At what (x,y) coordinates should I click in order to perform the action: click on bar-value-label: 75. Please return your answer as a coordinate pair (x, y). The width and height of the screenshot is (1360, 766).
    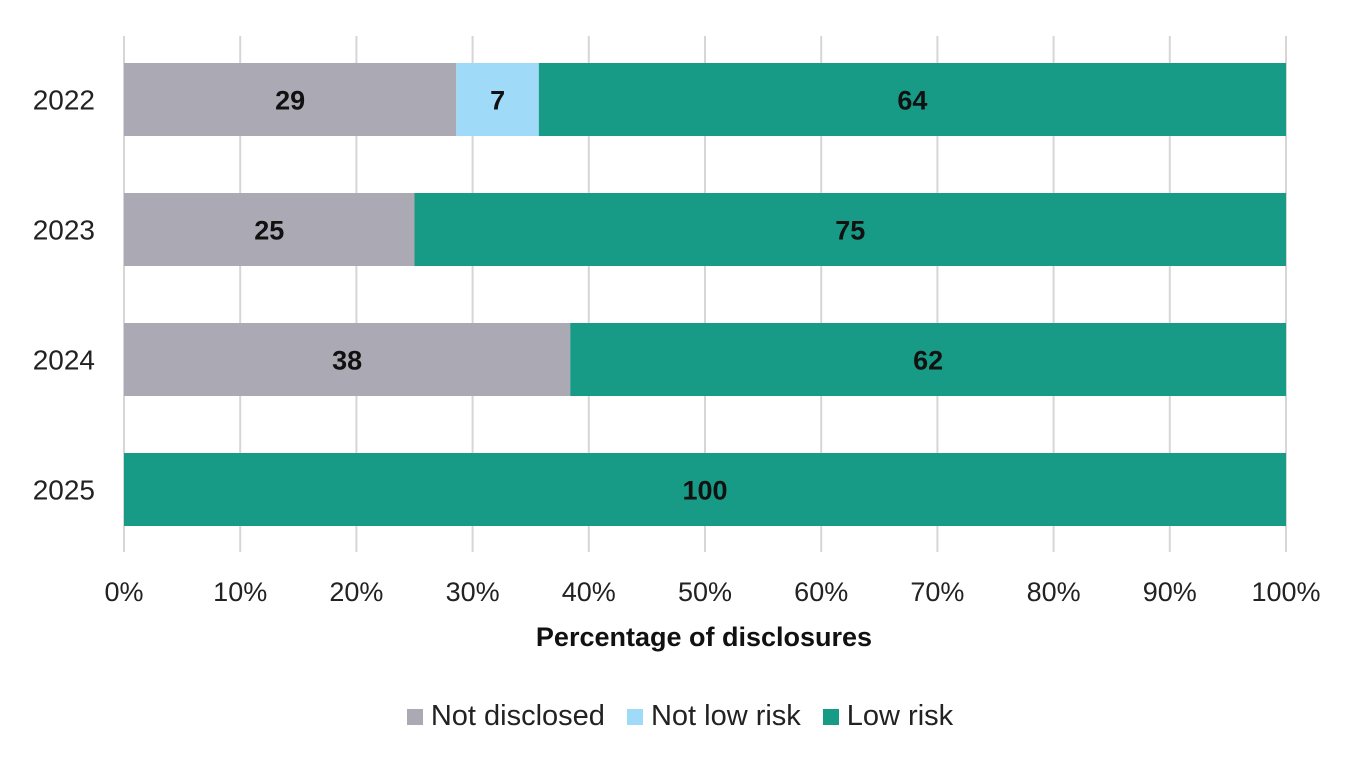
    Looking at the image, I should click on (850, 231).